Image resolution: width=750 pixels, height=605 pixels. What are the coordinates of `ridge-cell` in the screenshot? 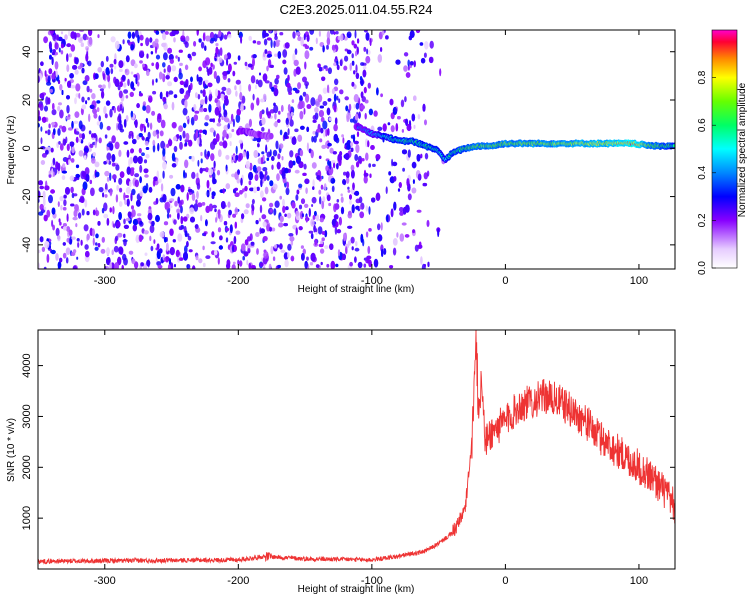 It's located at (271, 136).